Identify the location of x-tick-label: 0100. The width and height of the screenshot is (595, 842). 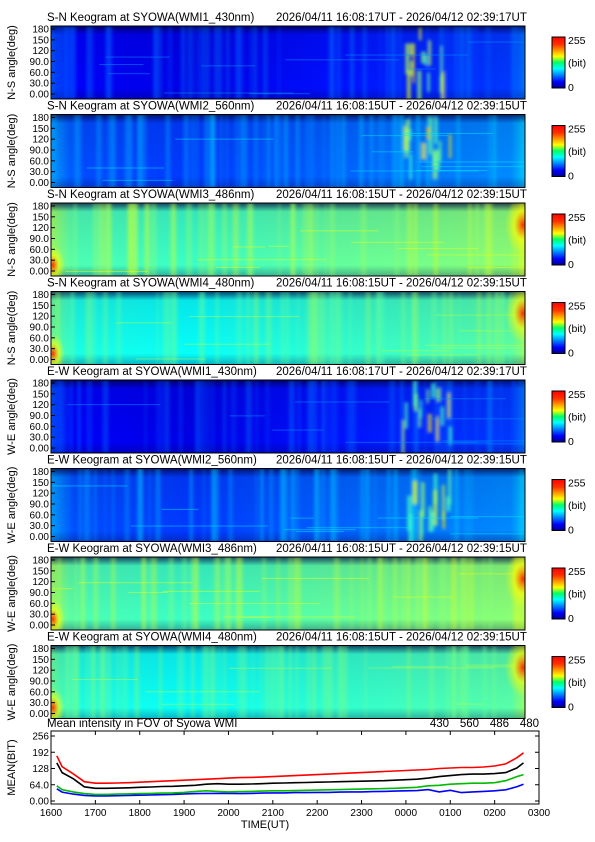
(450, 813).